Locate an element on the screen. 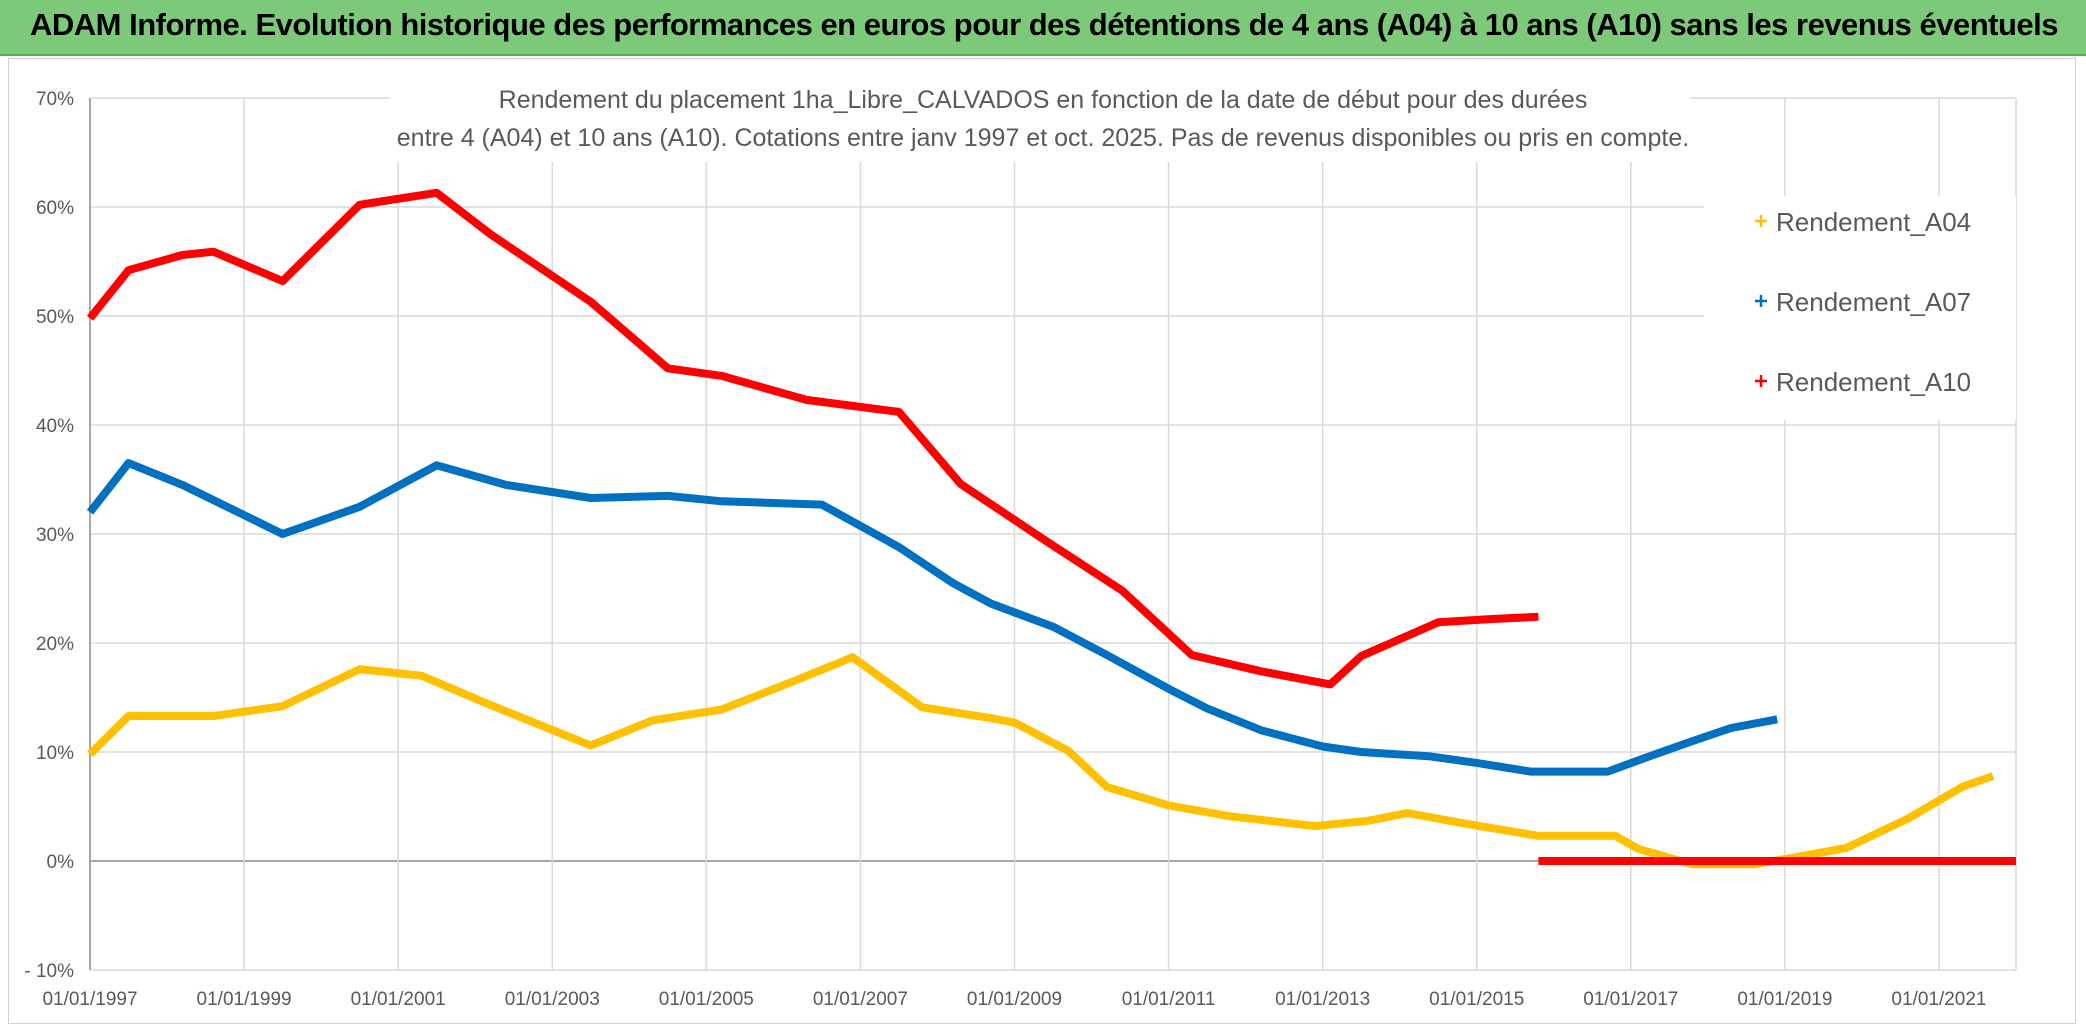 This screenshot has width=2086, height=1032. x-tick-label: 01/01/2013 is located at coordinates (1322, 999).